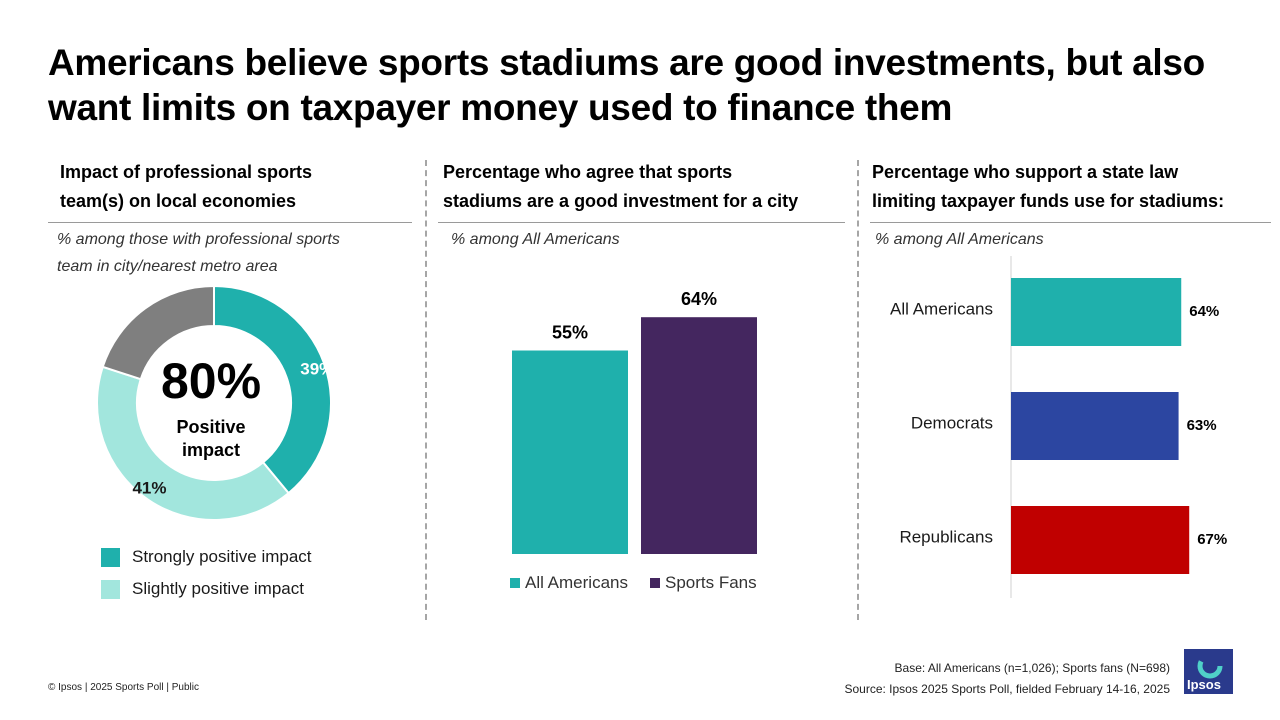 The width and height of the screenshot is (1280, 720). What do you see at coordinates (210, 427) in the screenshot?
I see `donut-center-label: Positive` at bounding box center [210, 427].